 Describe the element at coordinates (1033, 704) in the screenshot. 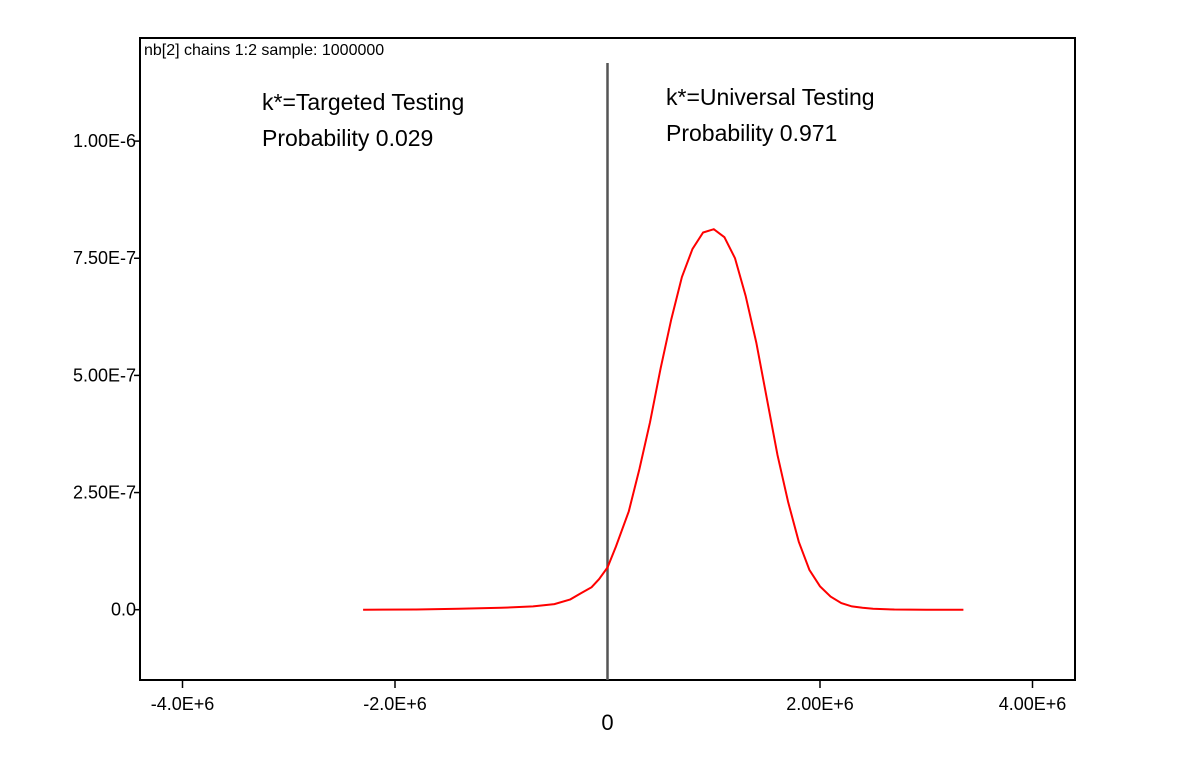

I see `x-tick-label: 4.00E+6` at that location.